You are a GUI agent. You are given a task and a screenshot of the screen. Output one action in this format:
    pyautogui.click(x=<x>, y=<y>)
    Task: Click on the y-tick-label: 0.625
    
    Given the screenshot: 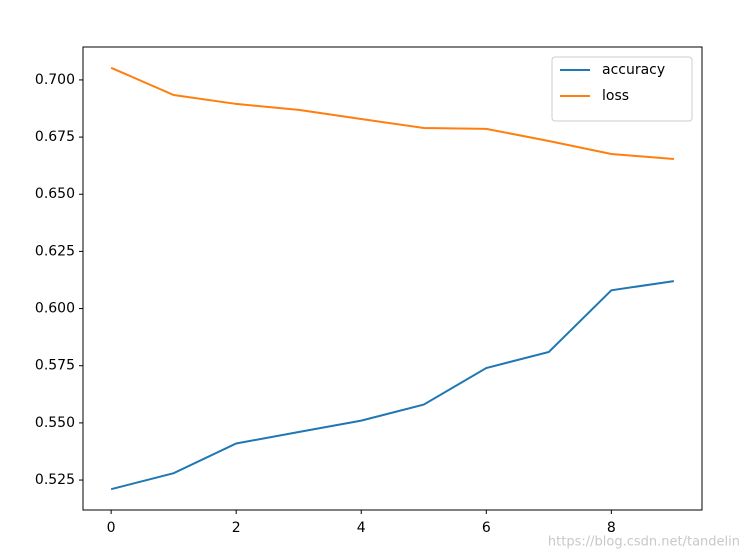 What is the action you would take?
    pyautogui.click(x=55, y=251)
    